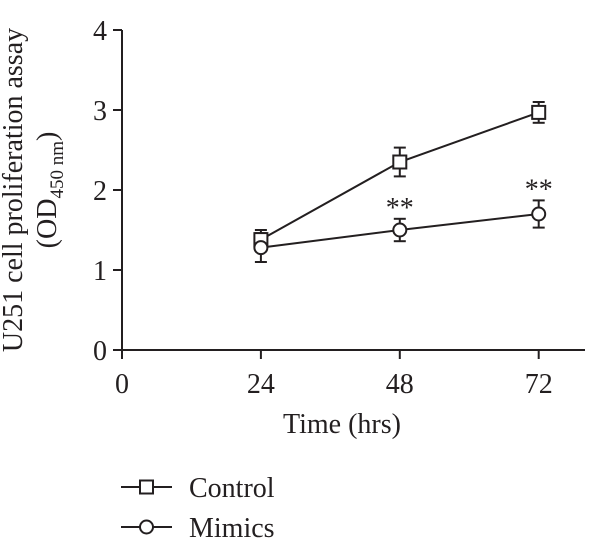  I want to click on legend-label: Mimics, so click(232, 528).